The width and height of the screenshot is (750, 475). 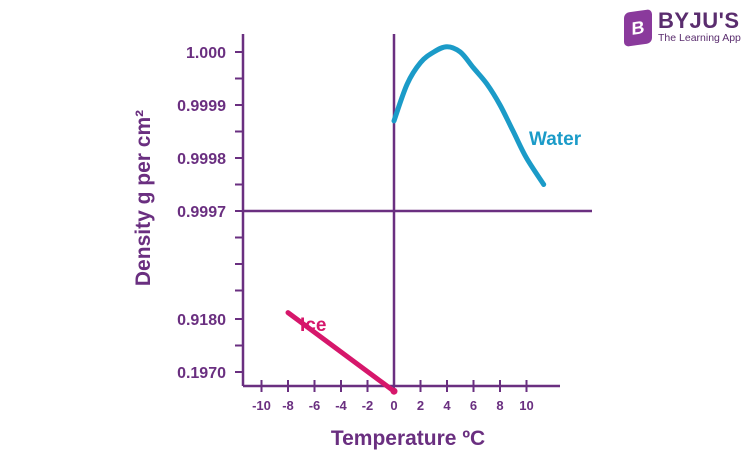 What do you see at coordinates (315, 405) in the screenshot?
I see `x-tick-label: -6` at bounding box center [315, 405].